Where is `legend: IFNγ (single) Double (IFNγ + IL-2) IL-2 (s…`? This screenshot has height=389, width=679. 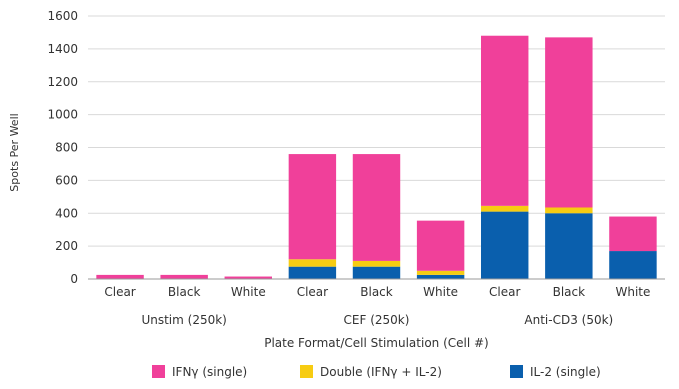 legend: IFNγ (single) Double (IFNγ + IL-2) IL-2 (s… is located at coordinates (376, 372).